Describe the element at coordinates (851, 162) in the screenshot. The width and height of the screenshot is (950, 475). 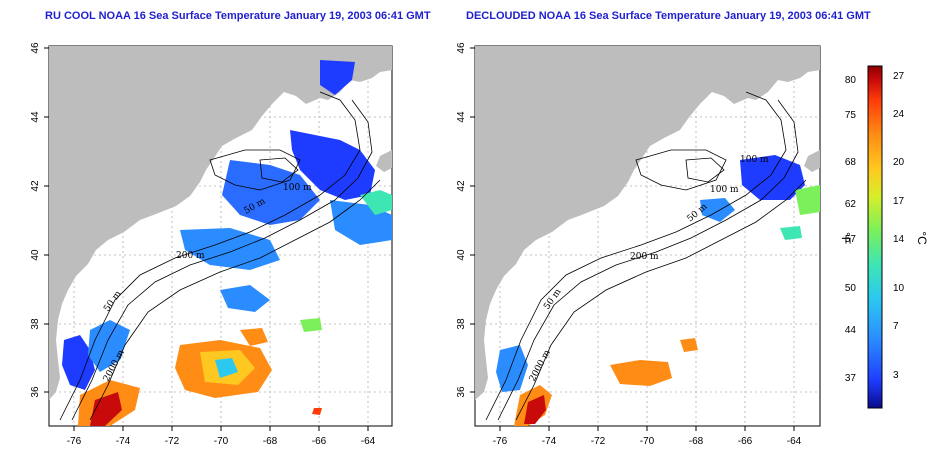
I see `f-tick-label: 68` at that location.